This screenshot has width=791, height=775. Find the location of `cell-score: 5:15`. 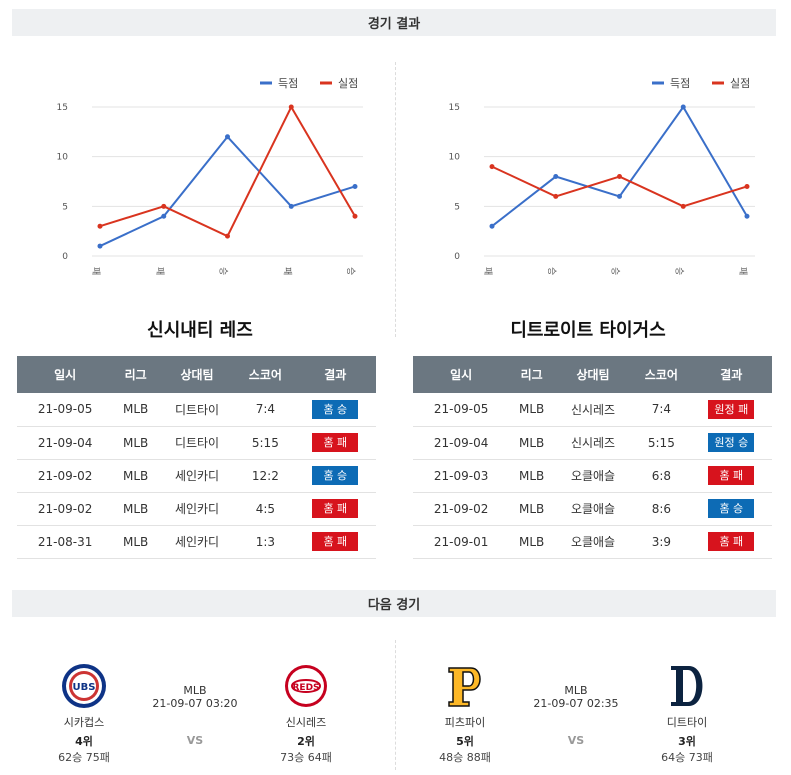

cell-score: 5:15 is located at coordinates (661, 443).